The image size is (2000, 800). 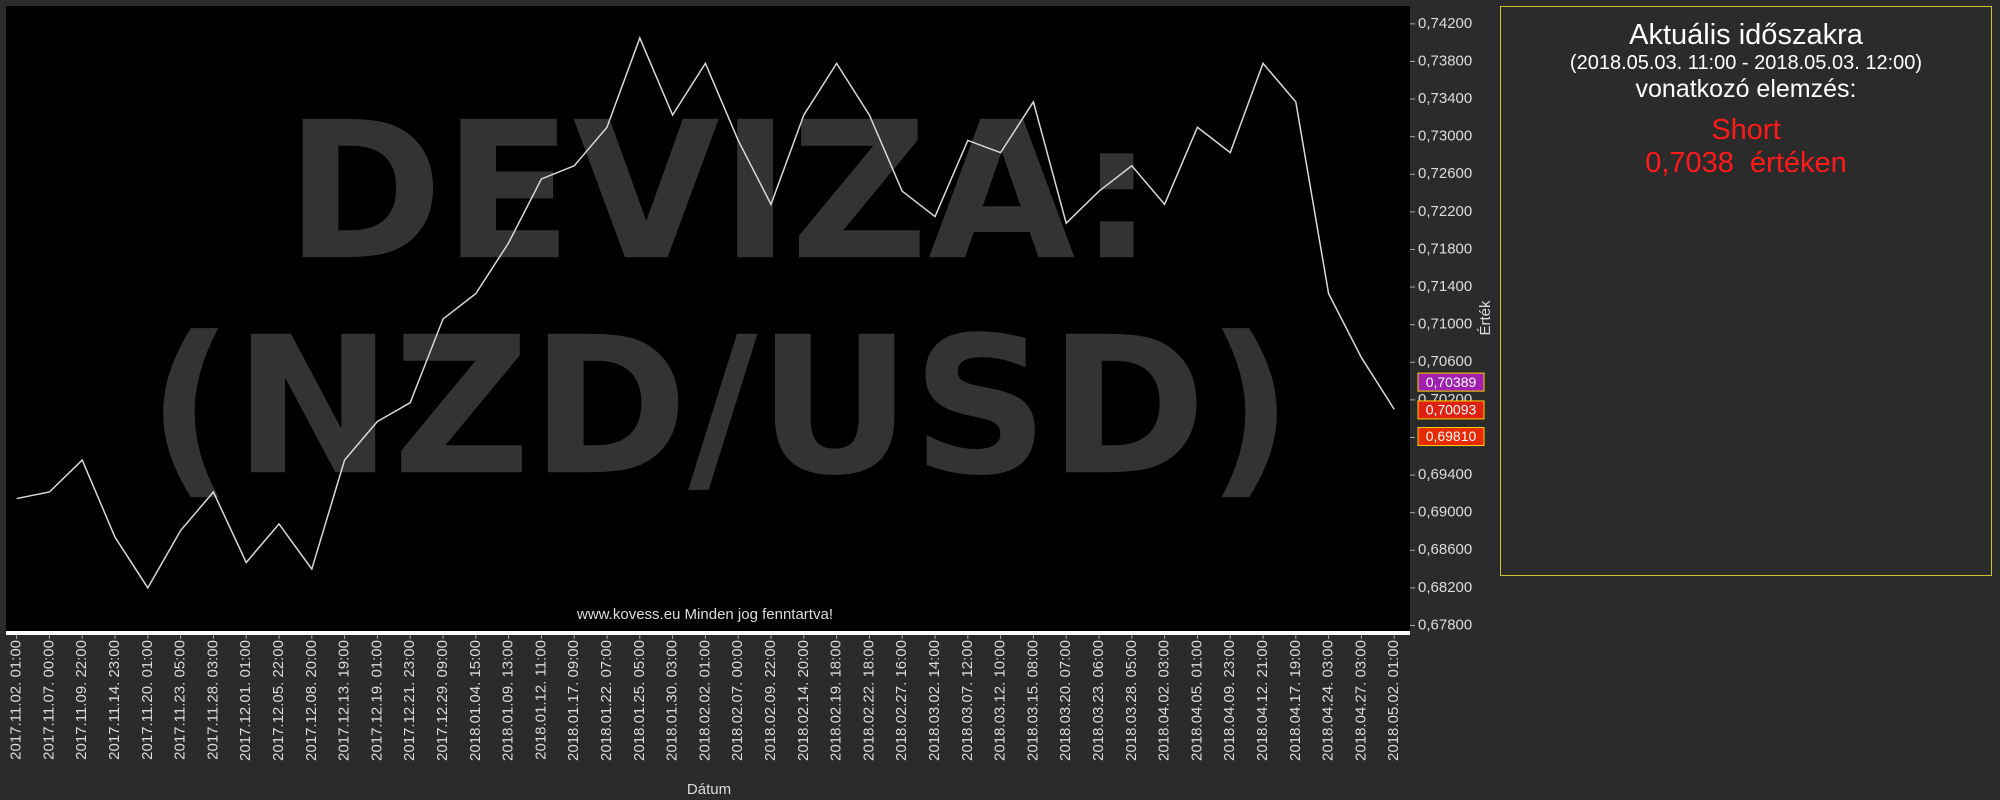 I want to click on x-tick-label: 2018.01.22. 07:00, so click(x=606, y=700).